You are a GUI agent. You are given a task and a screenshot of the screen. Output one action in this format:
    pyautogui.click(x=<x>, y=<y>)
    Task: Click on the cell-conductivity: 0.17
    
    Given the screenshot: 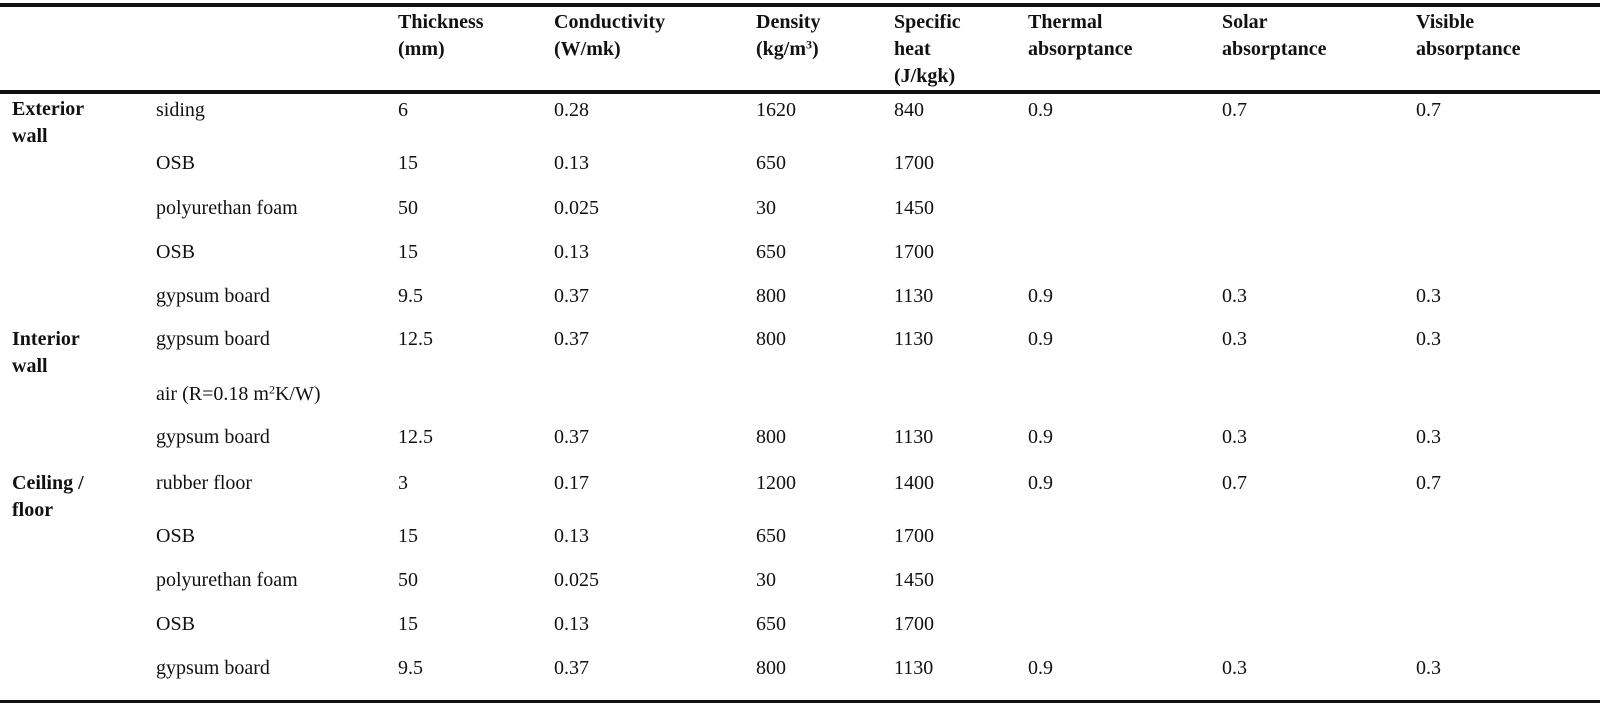 What is the action you would take?
    pyautogui.click(x=571, y=483)
    